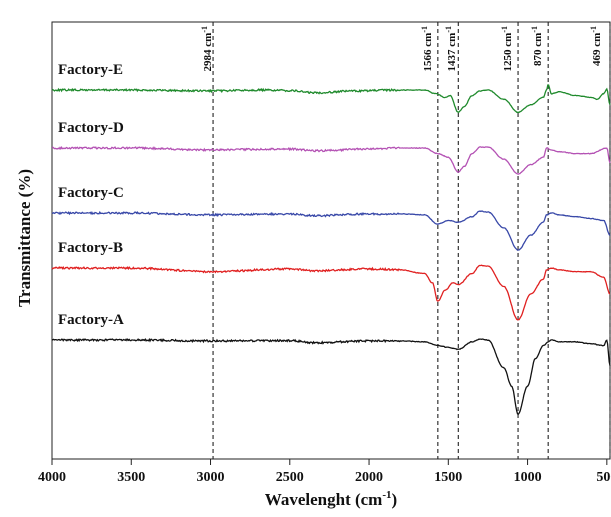 The image size is (611, 517). I want to click on series-label: Factory-C, so click(91, 193).